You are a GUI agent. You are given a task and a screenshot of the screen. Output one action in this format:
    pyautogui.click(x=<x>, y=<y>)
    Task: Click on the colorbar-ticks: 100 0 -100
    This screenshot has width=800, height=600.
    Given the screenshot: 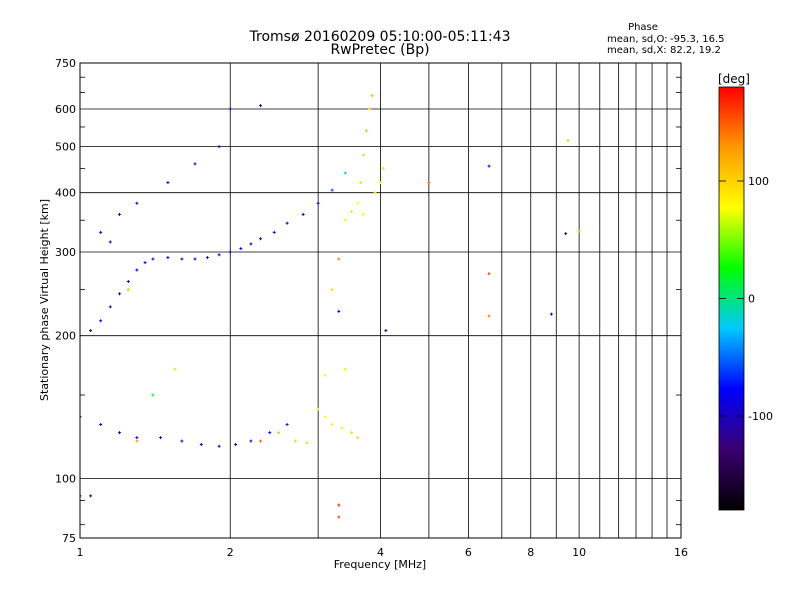 What is the action you would take?
    pyautogui.click(x=746, y=299)
    